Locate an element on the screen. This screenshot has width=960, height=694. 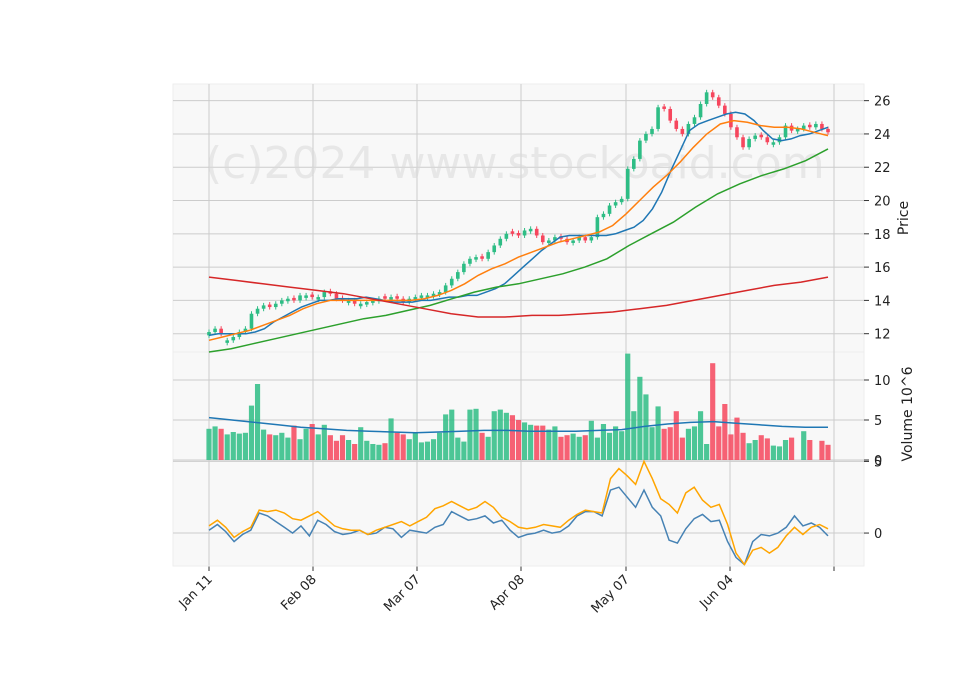
price-y-tick-label: 24 is located at coordinates (882, 135).